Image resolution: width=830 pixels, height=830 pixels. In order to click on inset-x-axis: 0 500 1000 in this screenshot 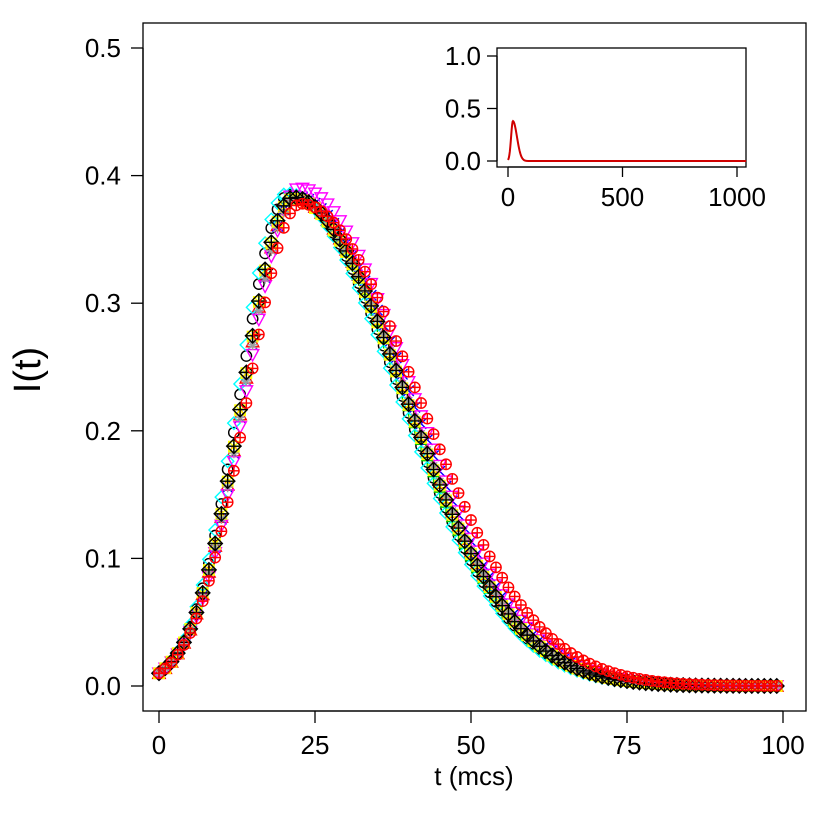, I will do `click(633, 189)`.